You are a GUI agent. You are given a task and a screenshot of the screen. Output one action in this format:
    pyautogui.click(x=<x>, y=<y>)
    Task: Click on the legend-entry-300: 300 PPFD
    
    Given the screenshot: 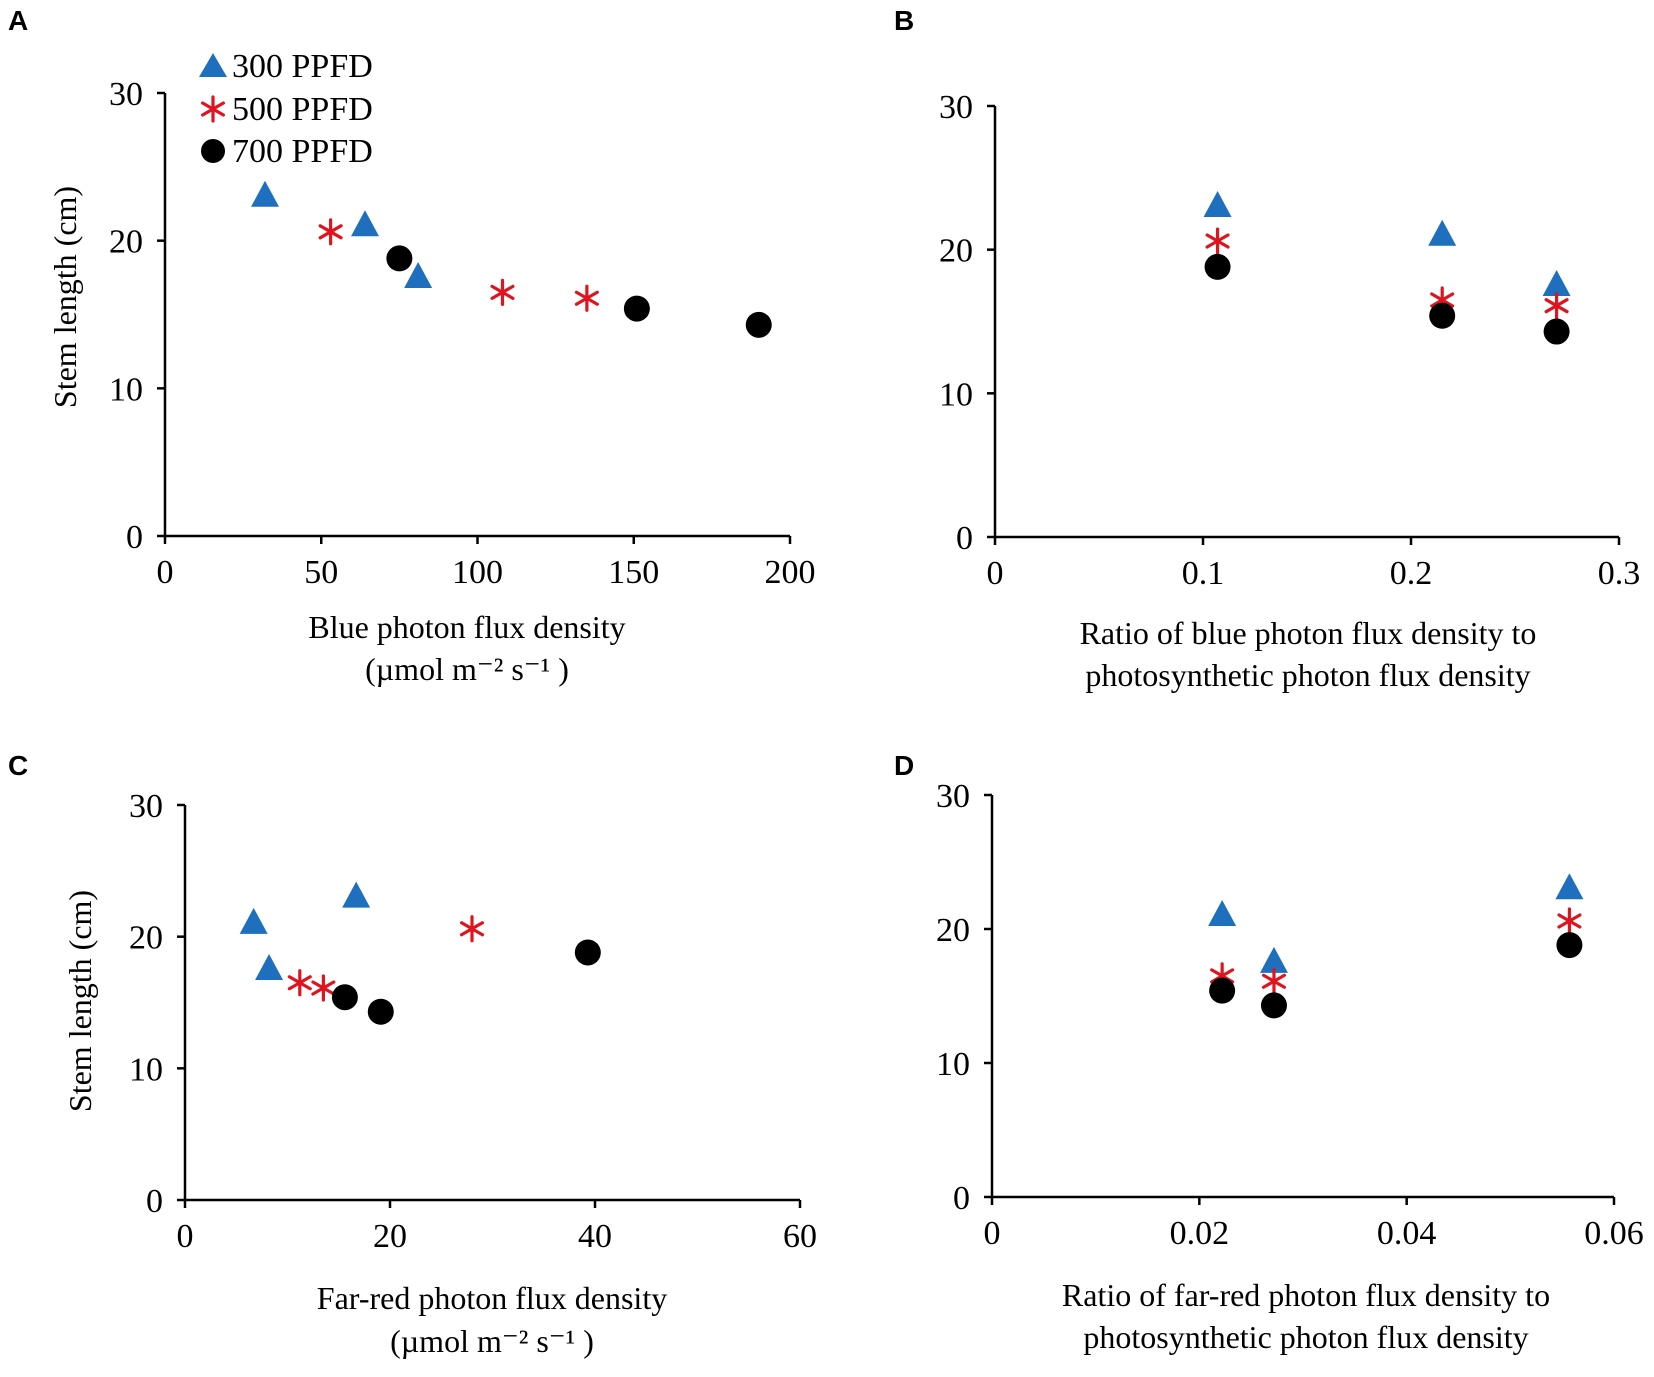 What is the action you would take?
    pyautogui.click(x=286, y=66)
    